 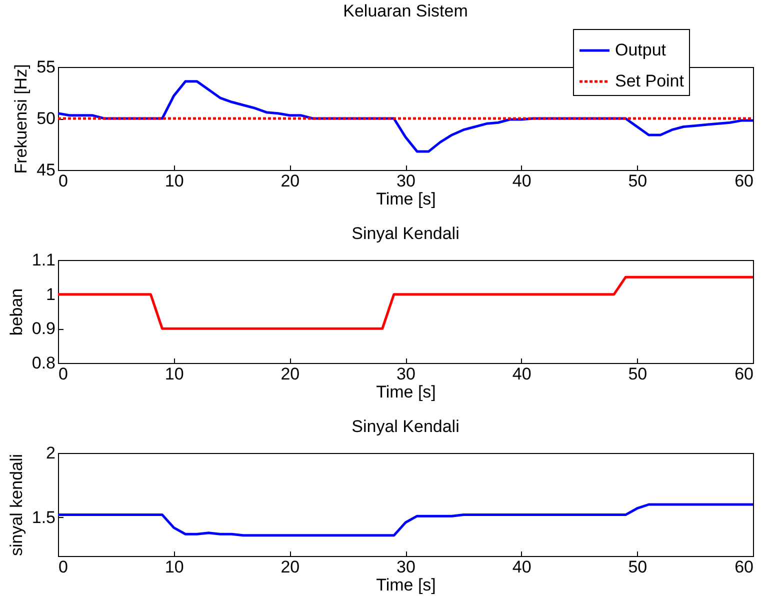 I want to click on y-tick-label: 1, so click(x=51, y=294).